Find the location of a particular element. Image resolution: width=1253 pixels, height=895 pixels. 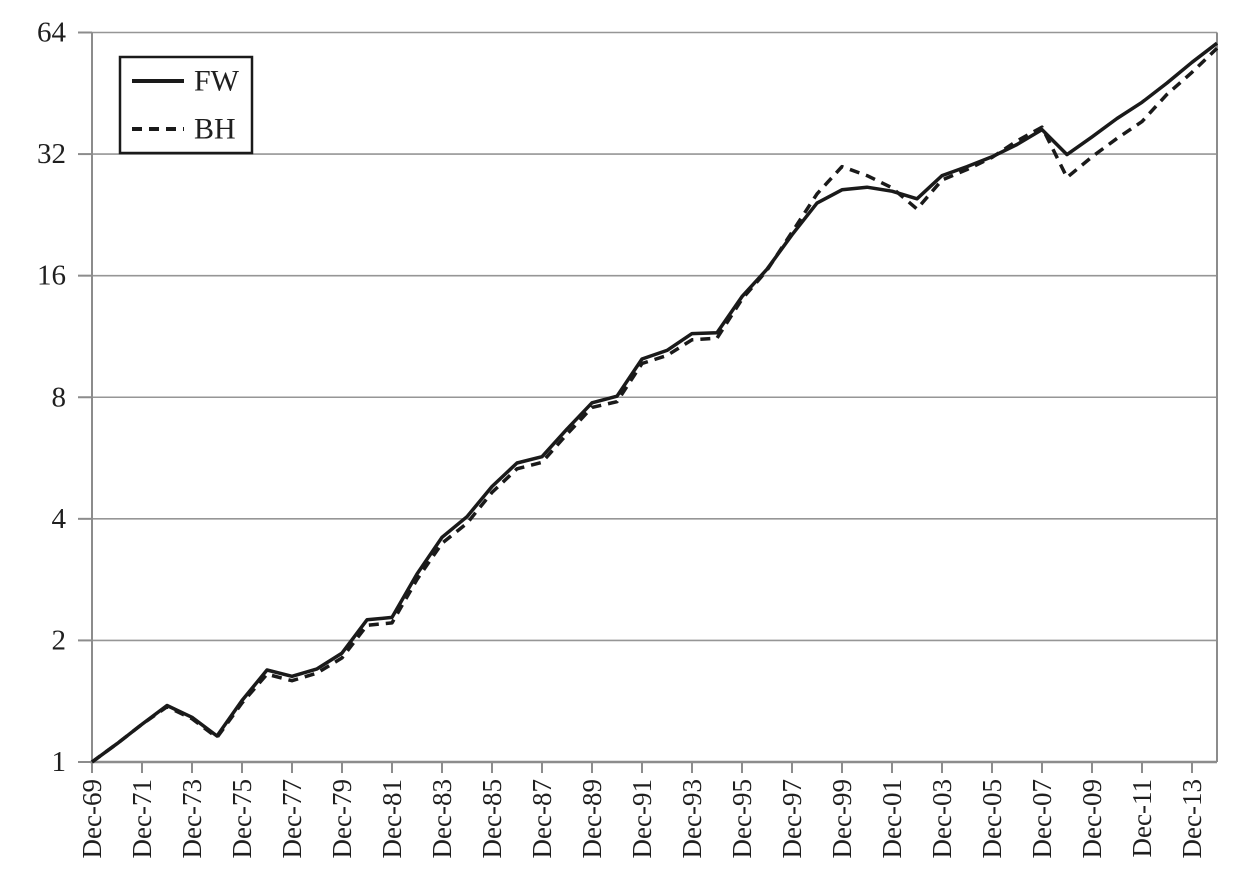

x-tick-label-Dec-83: Dec-83 is located at coordinates (442, 818).